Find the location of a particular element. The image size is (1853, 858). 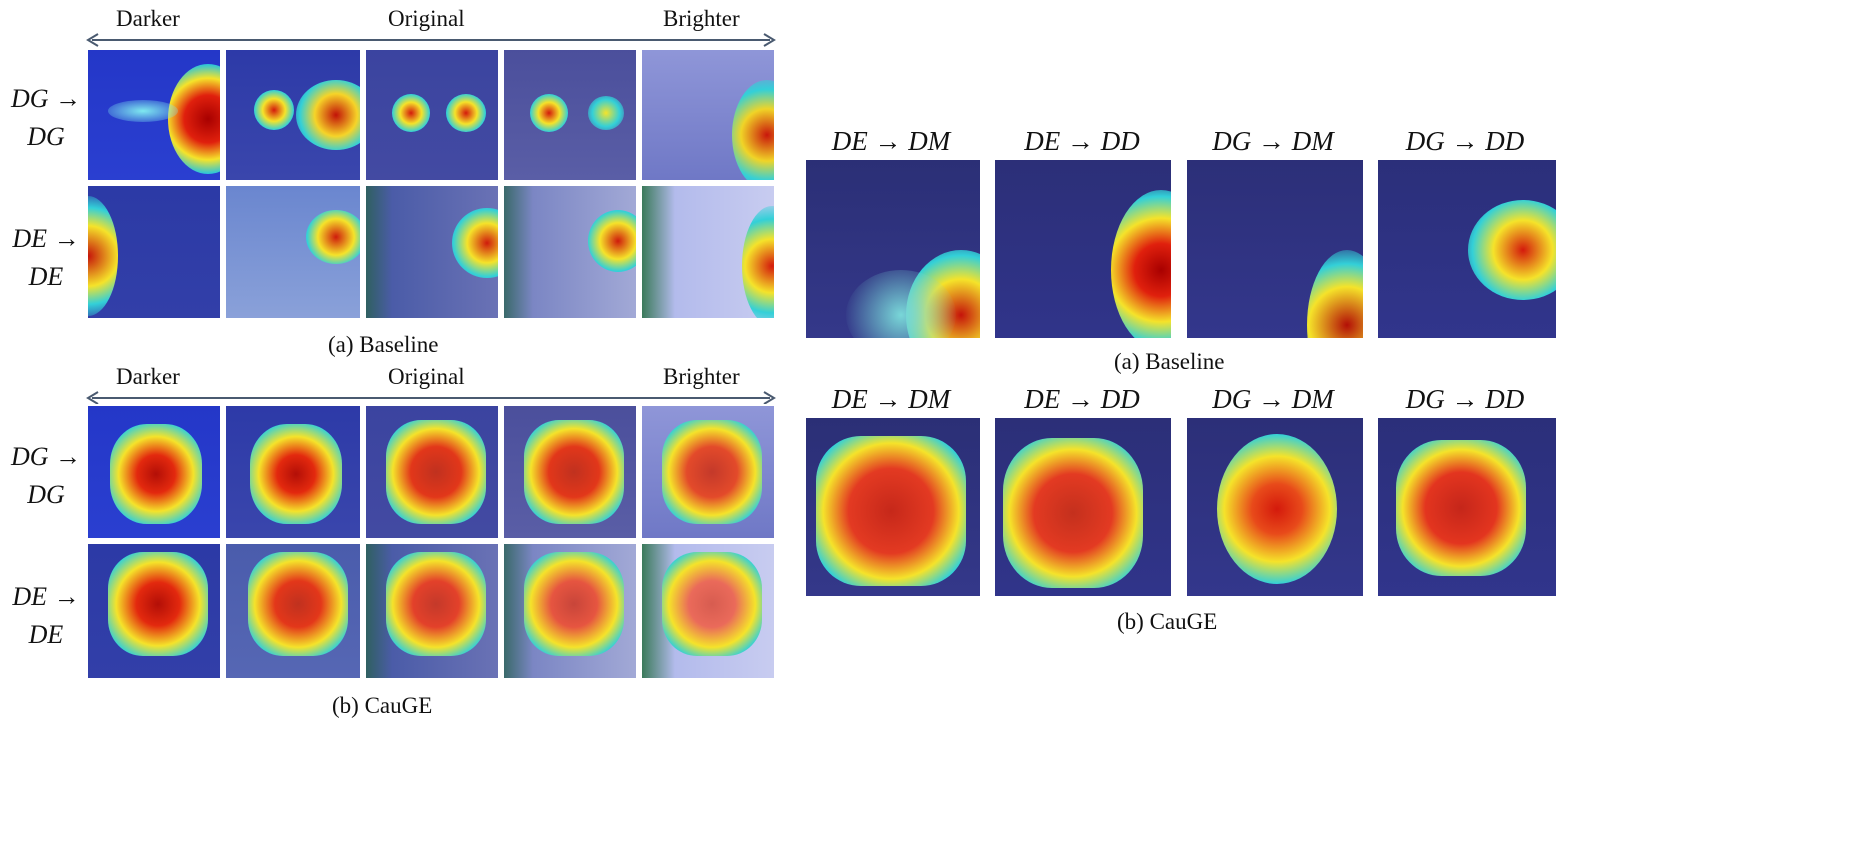

label-darker-bottom: Darker is located at coordinates (148, 376).